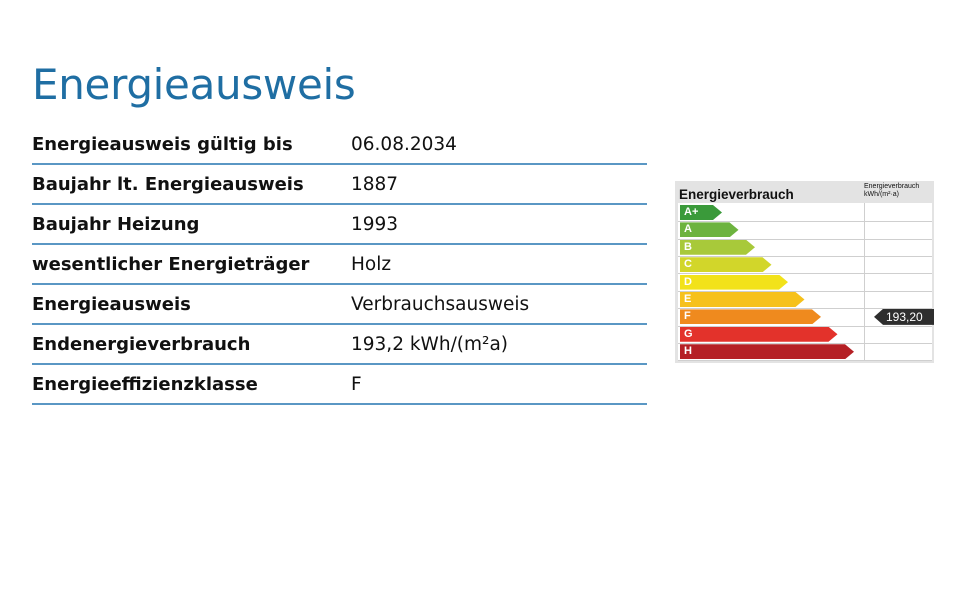  Describe the element at coordinates (356, 384) in the screenshot. I see `row-value: F` at that location.